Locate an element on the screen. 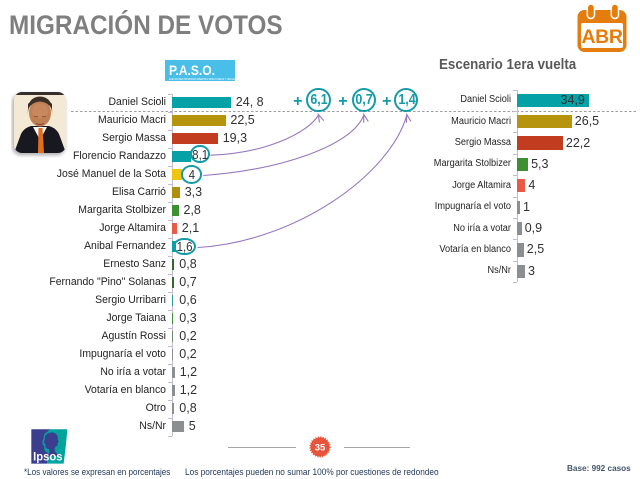  svg-text: 35 is located at coordinates (320, 447).